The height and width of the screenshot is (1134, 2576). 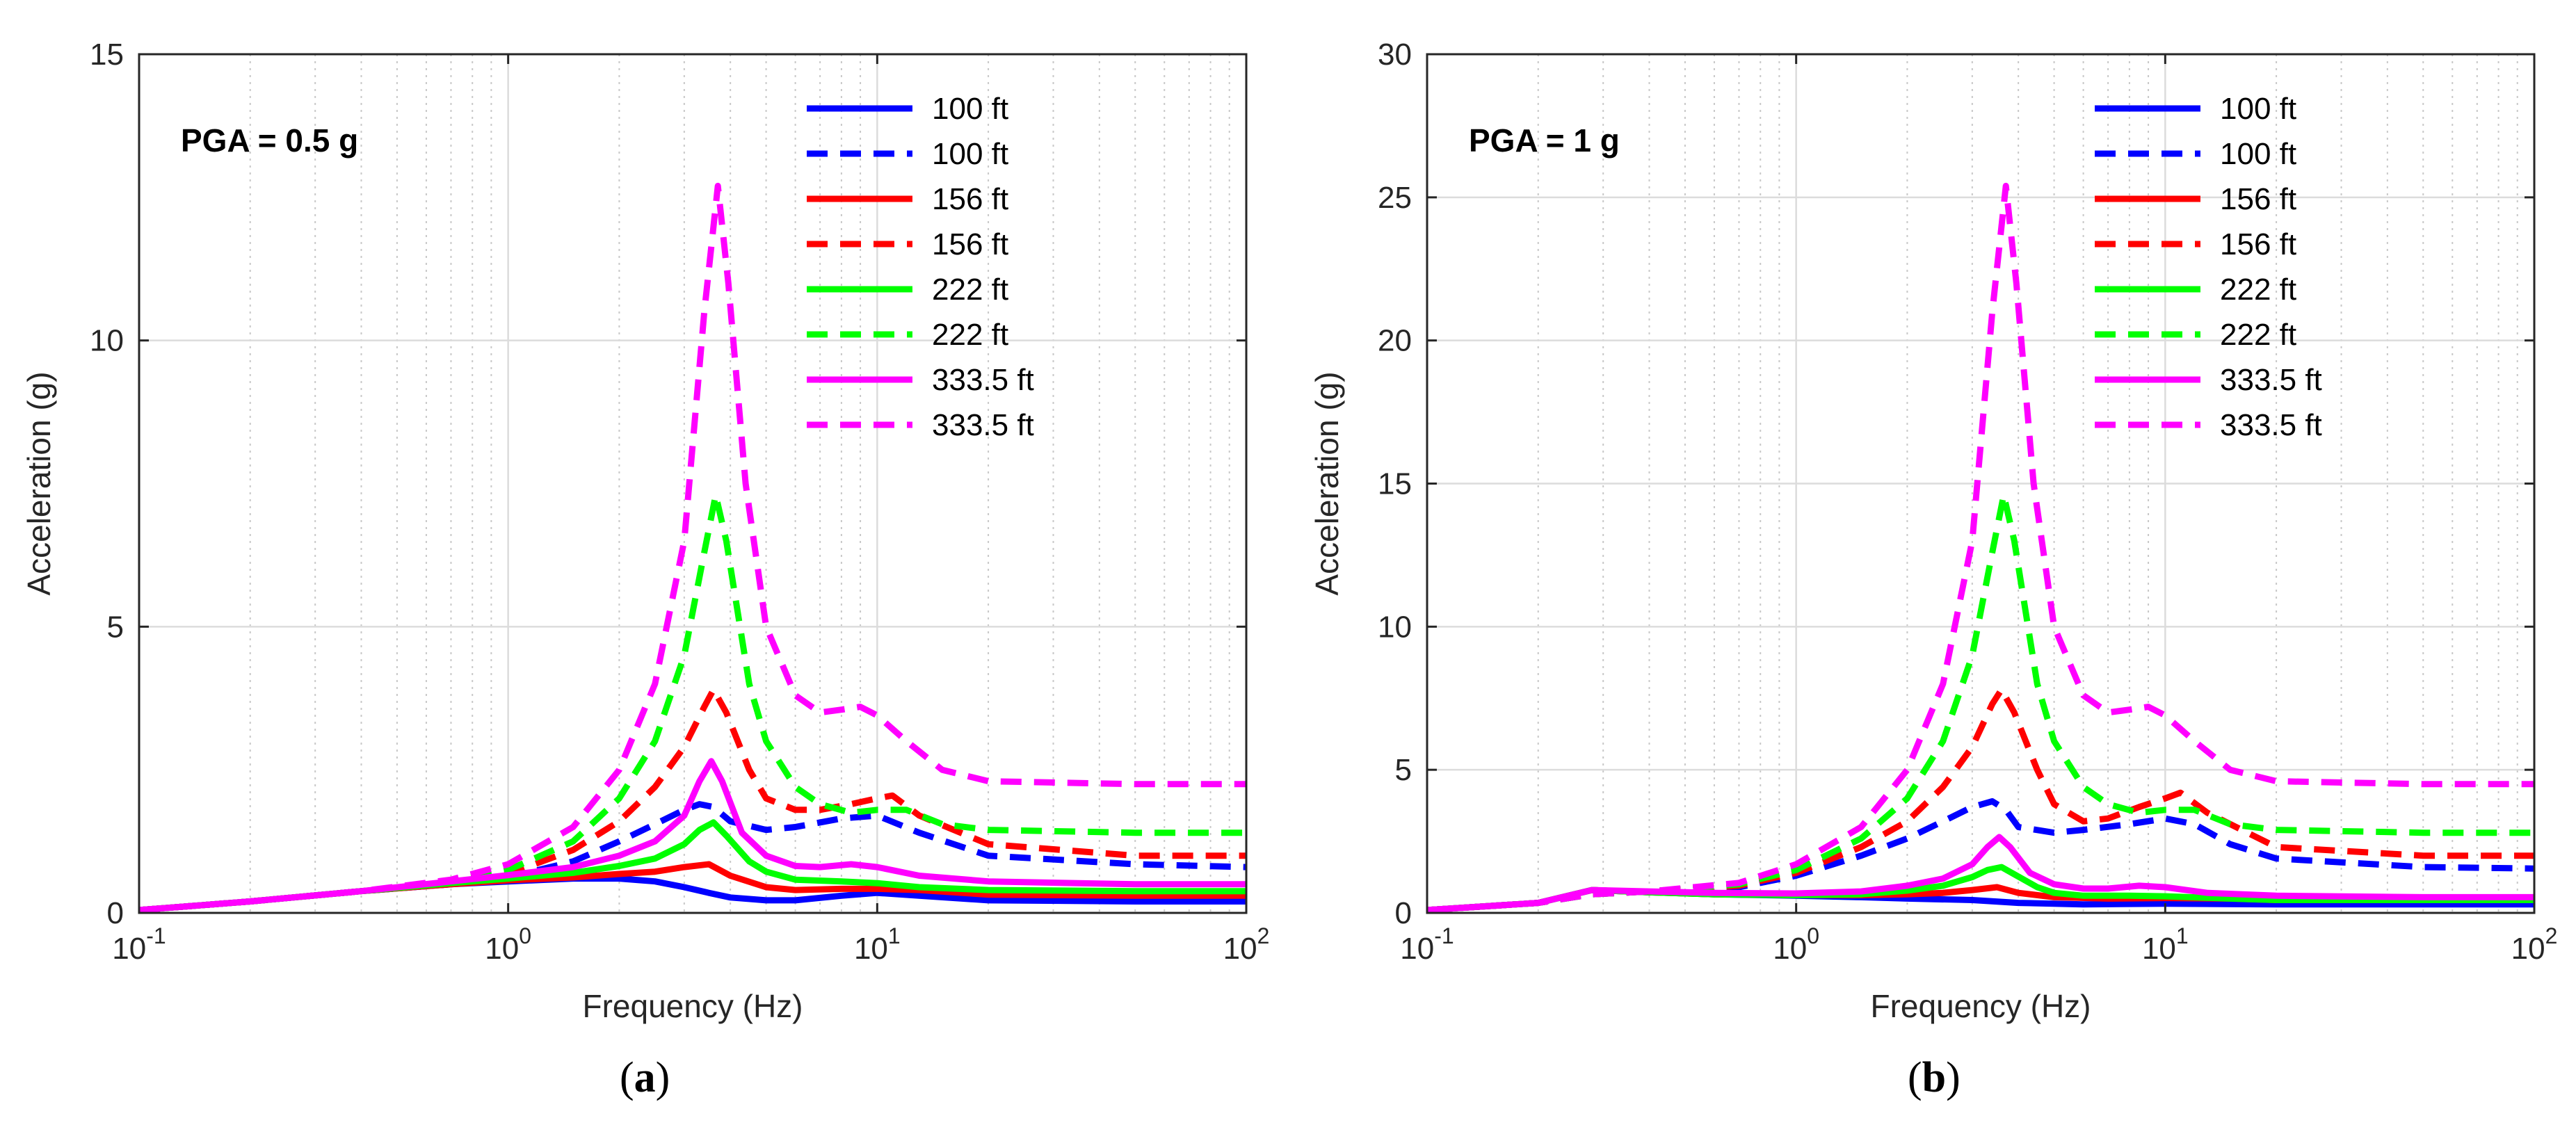 What do you see at coordinates (1935, 1077) in the screenshot?
I see `panel-label-b: (b)` at bounding box center [1935, 1077].